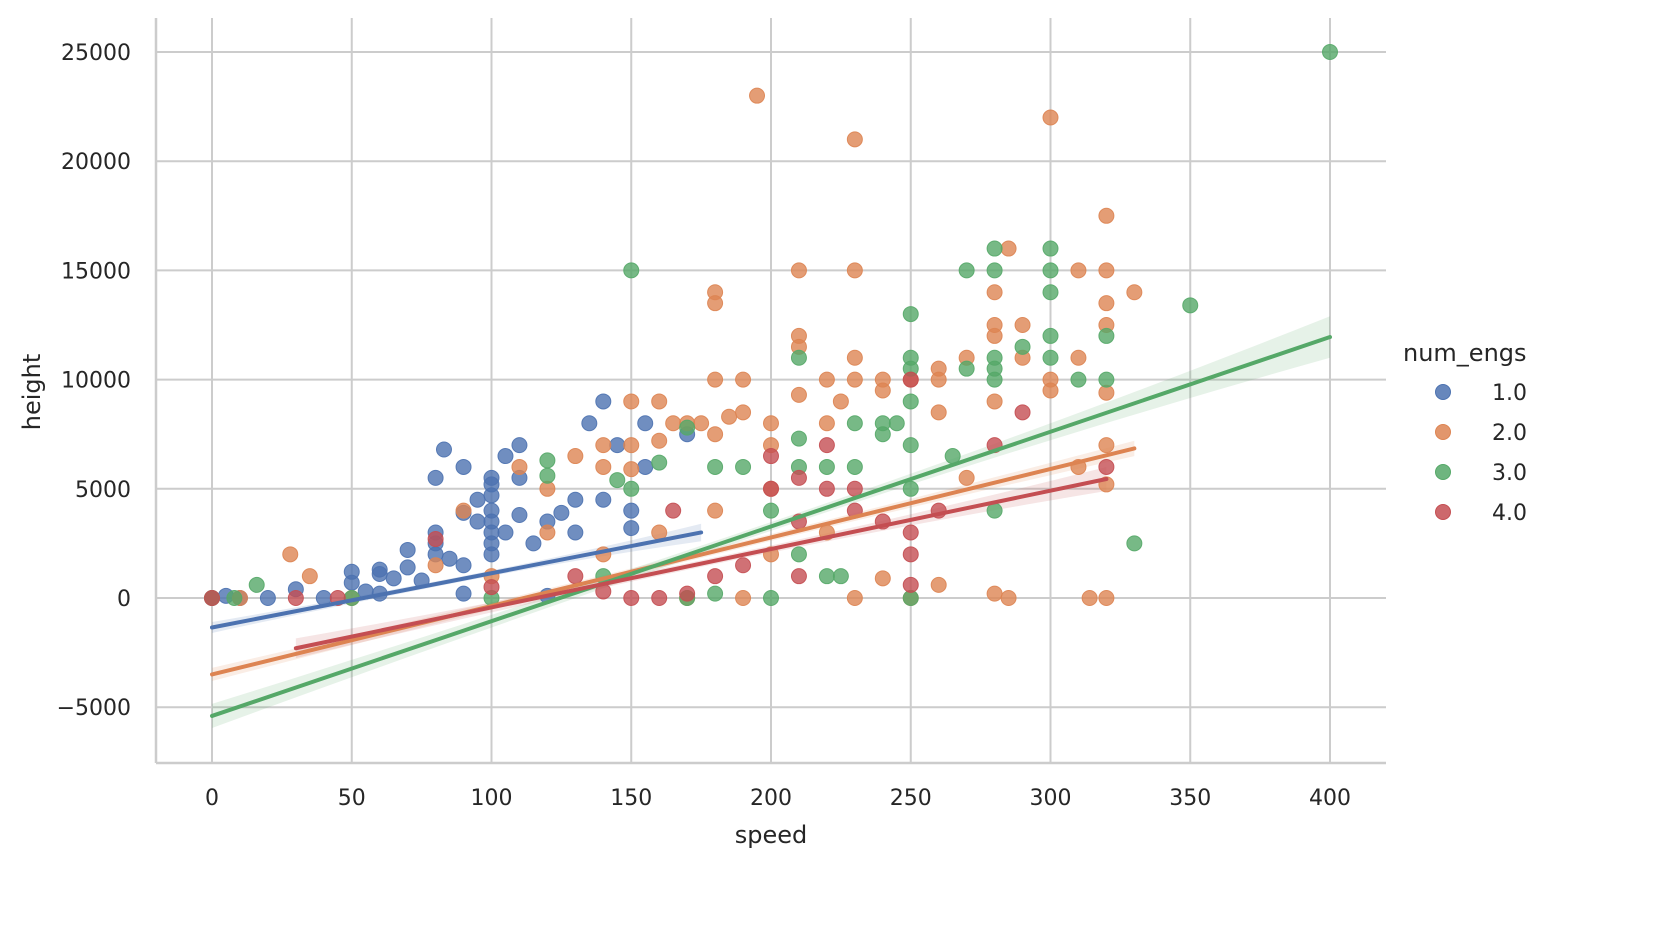 The width and height of the screenshot is (1677, 932). What do you see at coordinates (911, 798) in the screenshot?
I see `x-tick-label: 250` at bounding box center [911, 798].